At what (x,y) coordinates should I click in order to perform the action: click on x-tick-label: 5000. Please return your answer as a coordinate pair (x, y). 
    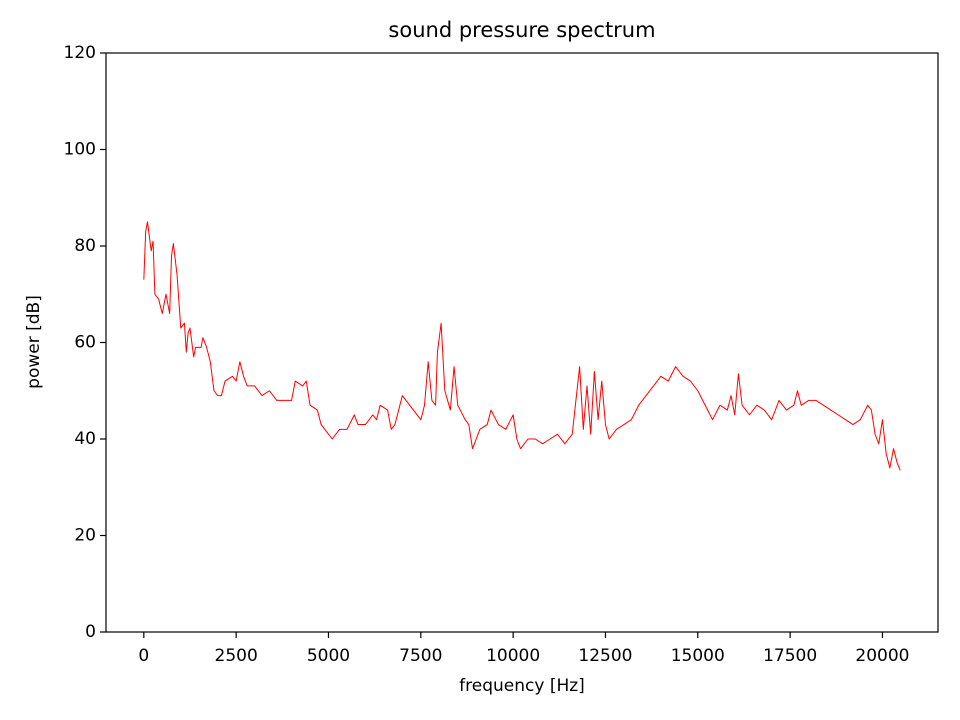
    Looking at the image, I should click on (328, 656).